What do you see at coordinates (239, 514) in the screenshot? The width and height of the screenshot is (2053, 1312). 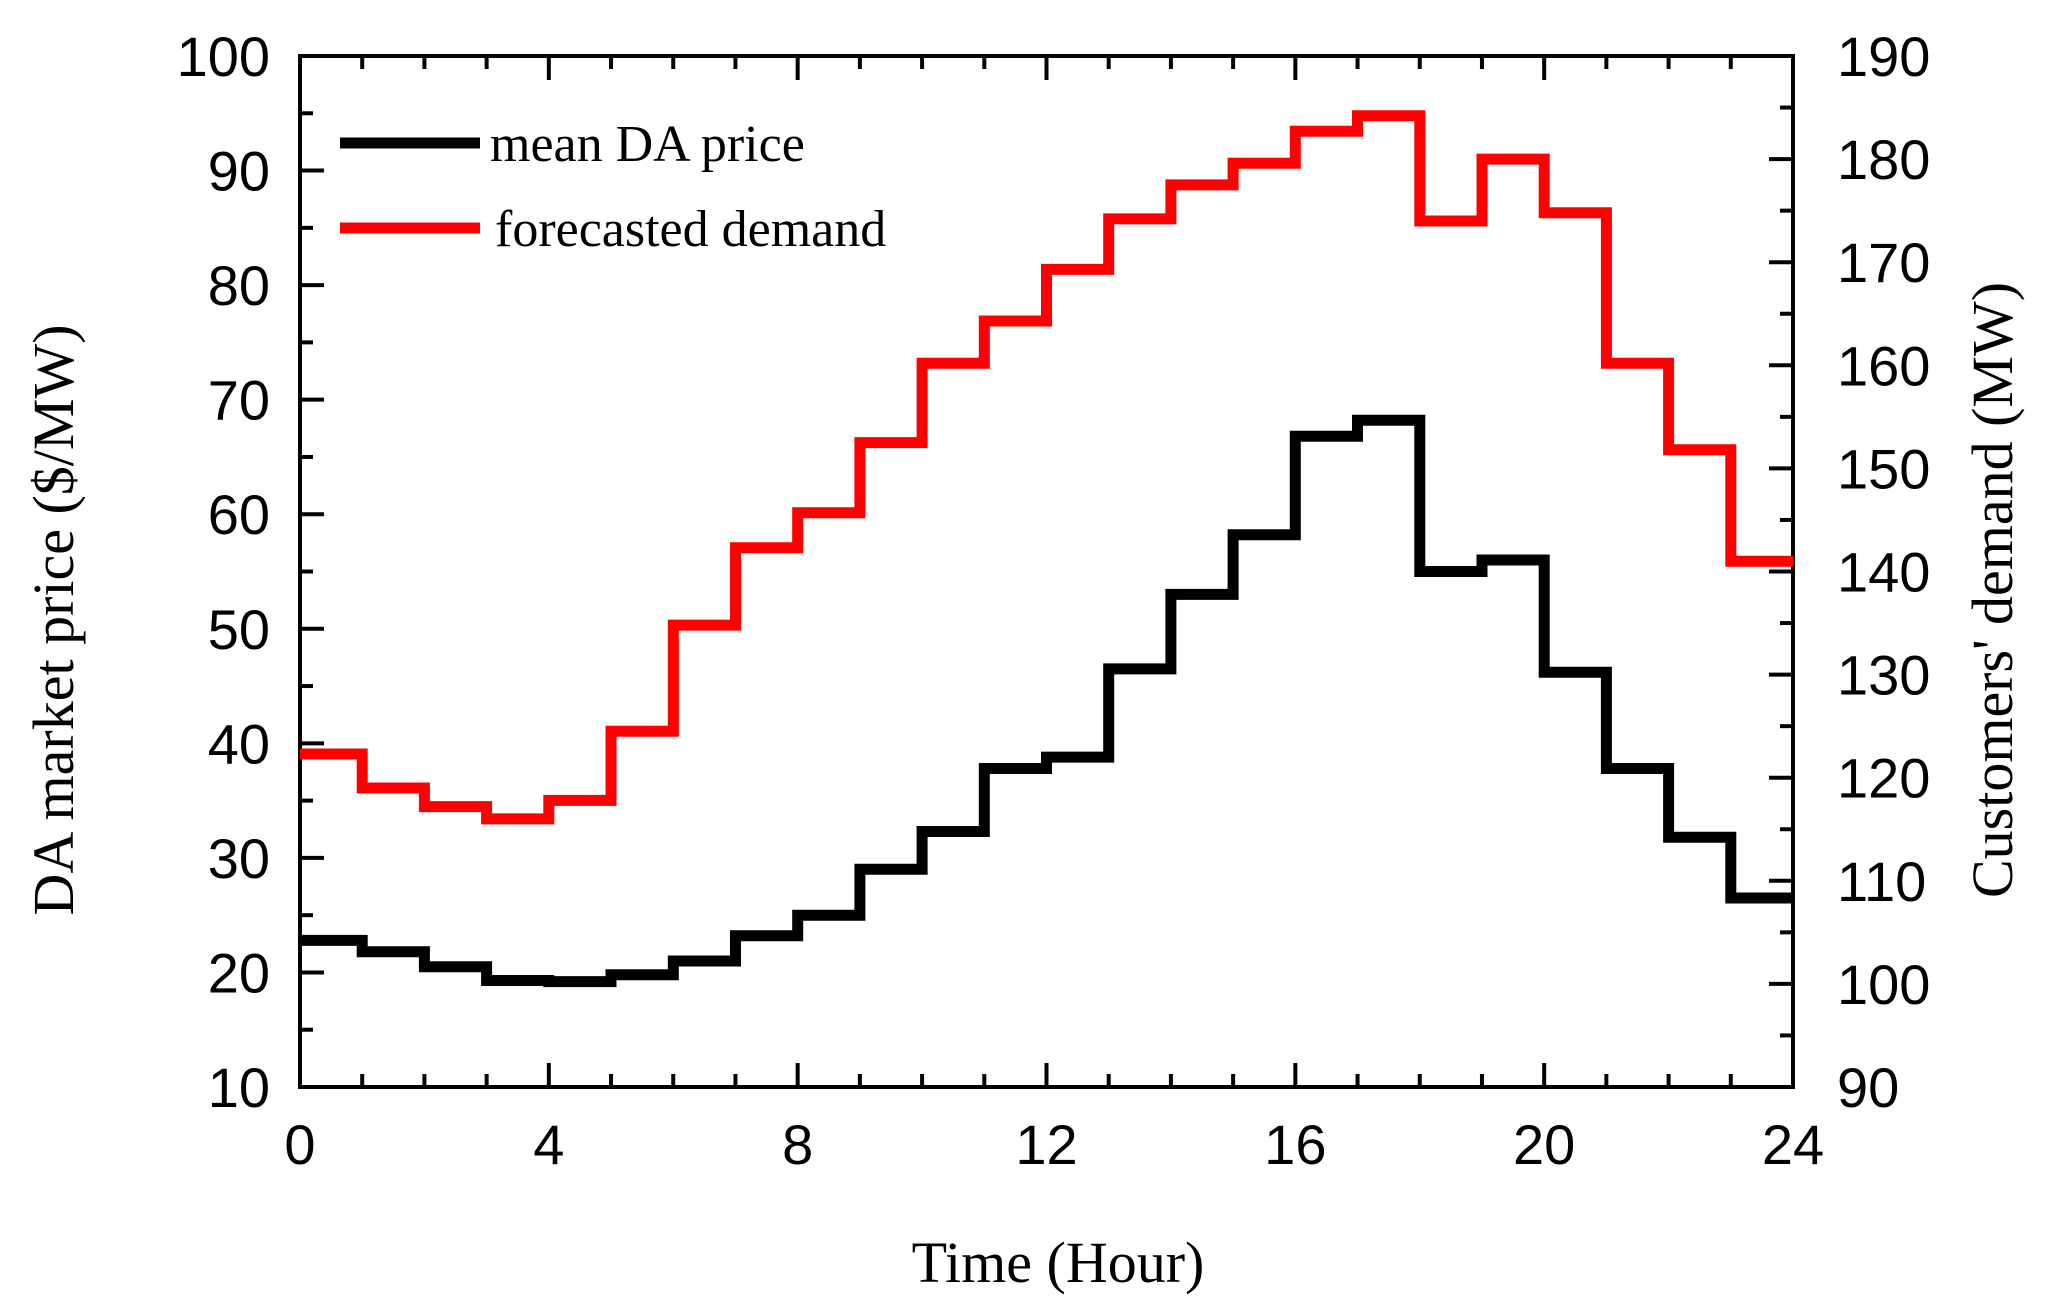 I see `y-left-tick-label: 60` at bounding box center [239, 514].